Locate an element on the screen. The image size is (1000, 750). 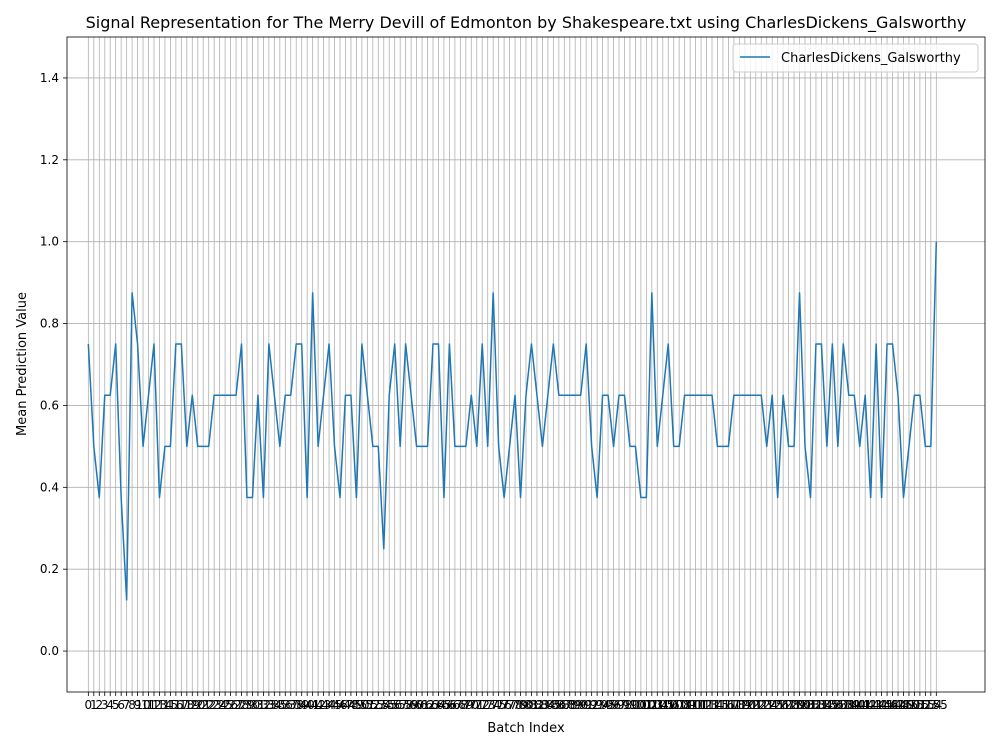
x-tick-label: 38 is located at coordinates (296, 705).